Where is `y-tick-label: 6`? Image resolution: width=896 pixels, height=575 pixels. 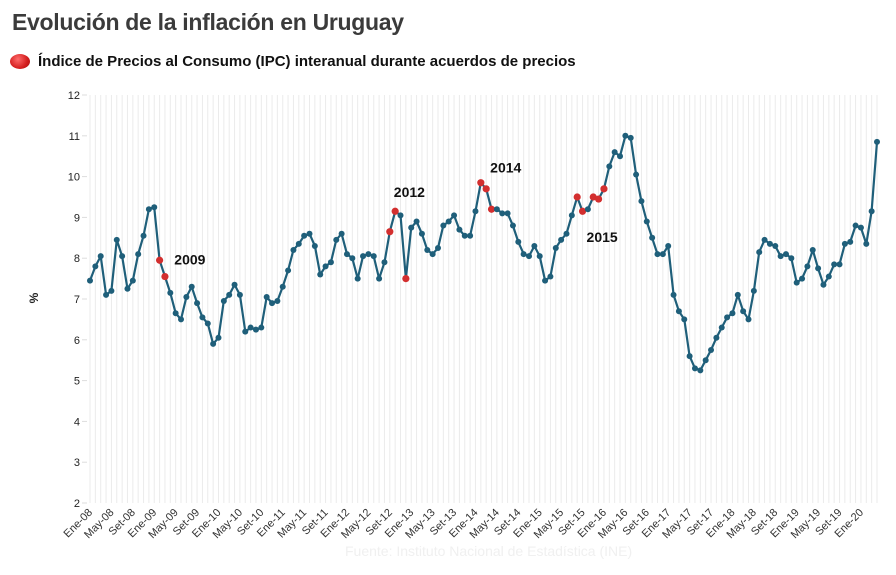 y-tick-label: 6 is located at coordinates (77, 341).